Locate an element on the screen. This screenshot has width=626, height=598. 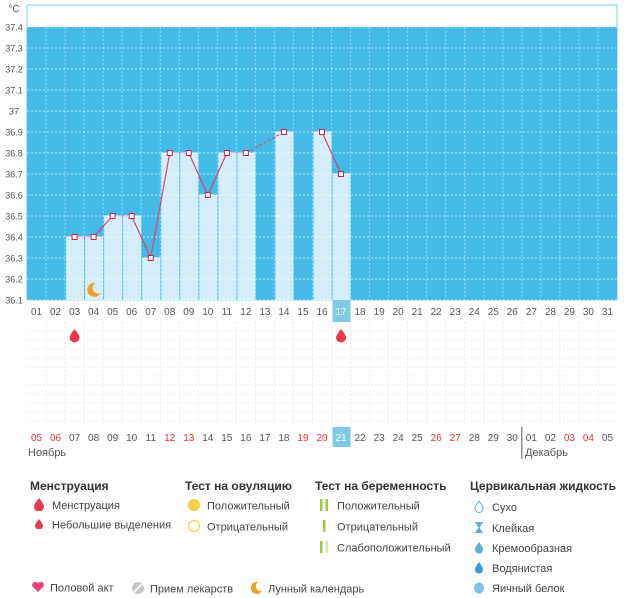
calendar-date-label: 24 is located at coordinates (399, 438).